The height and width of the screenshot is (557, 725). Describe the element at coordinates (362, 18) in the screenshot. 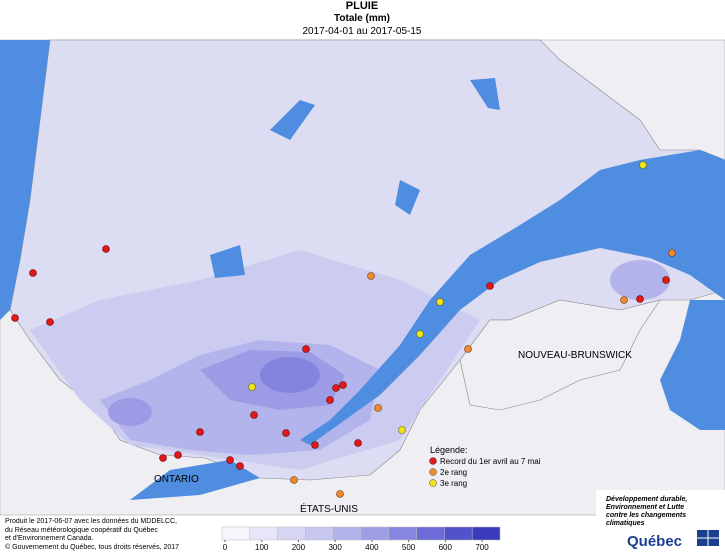

I see `subtitle: Totale (mm)` at that location.